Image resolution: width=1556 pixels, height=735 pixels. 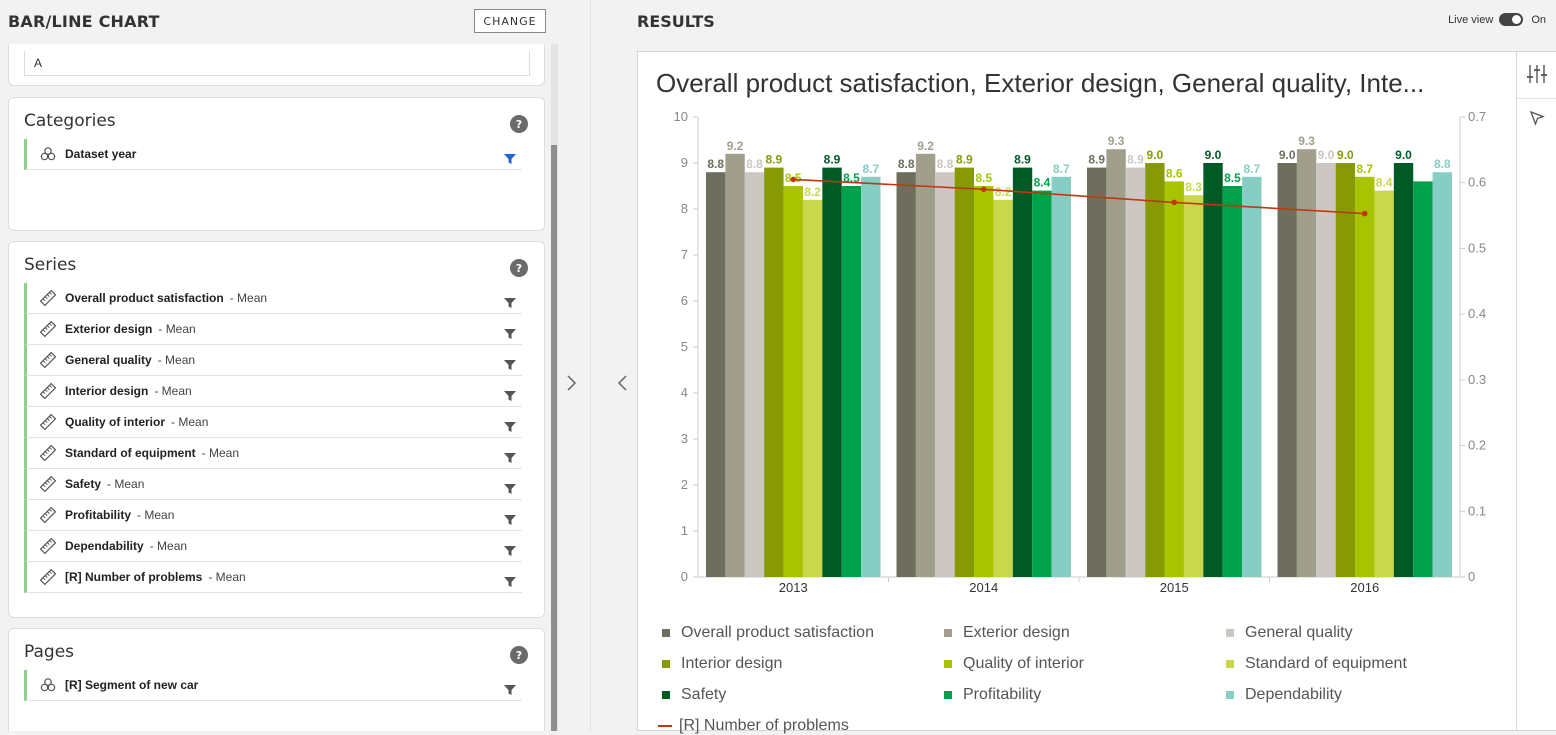 I want to click on legend-label: Standard of equipment, so click(x=1326, y=663).